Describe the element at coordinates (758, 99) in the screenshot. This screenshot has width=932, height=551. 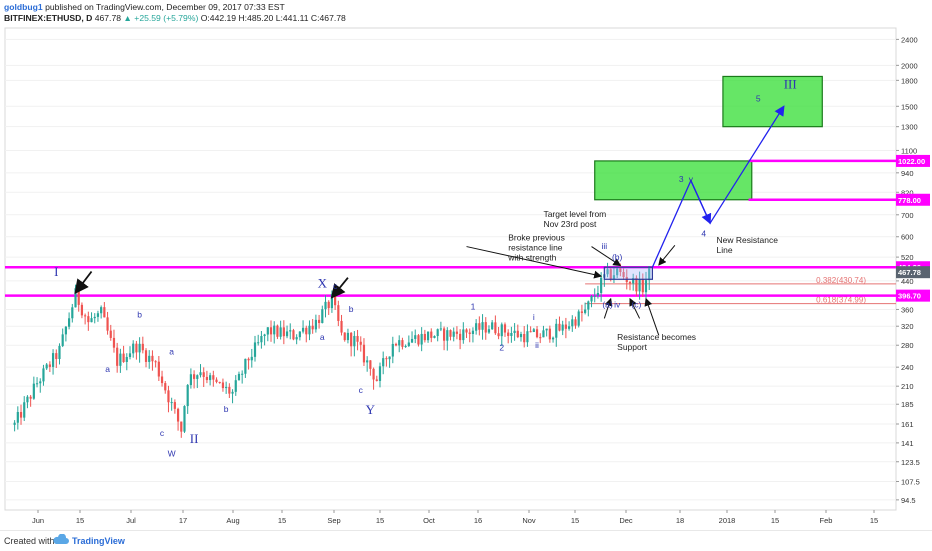
I see `wave-label: 5` at that location.